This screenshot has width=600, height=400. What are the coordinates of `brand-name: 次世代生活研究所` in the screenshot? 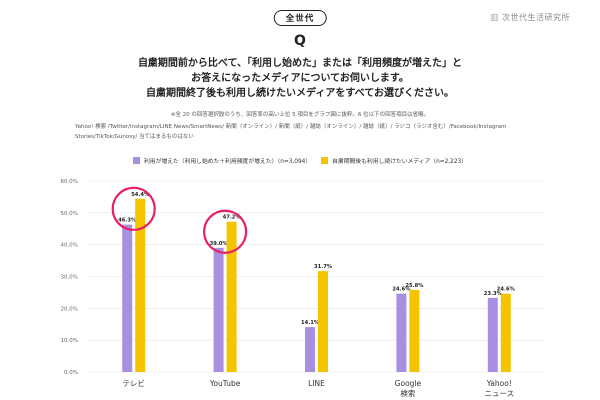 It's located at (536, 17).